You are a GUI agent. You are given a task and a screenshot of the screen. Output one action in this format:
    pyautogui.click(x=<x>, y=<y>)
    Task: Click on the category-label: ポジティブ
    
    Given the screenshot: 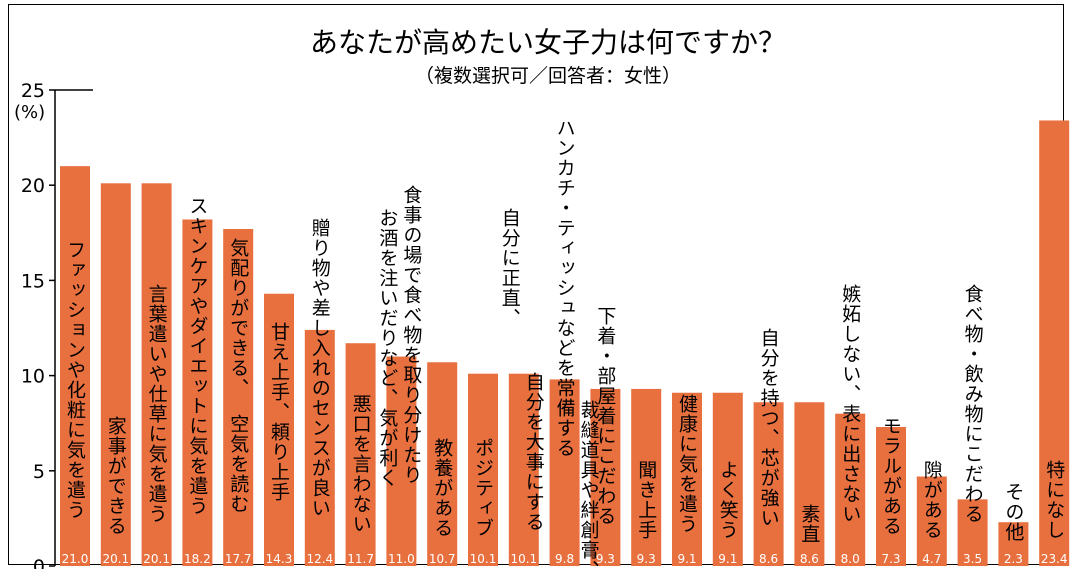 What is the action you would take?
    pyautogui.click(x=483, y=488)
    